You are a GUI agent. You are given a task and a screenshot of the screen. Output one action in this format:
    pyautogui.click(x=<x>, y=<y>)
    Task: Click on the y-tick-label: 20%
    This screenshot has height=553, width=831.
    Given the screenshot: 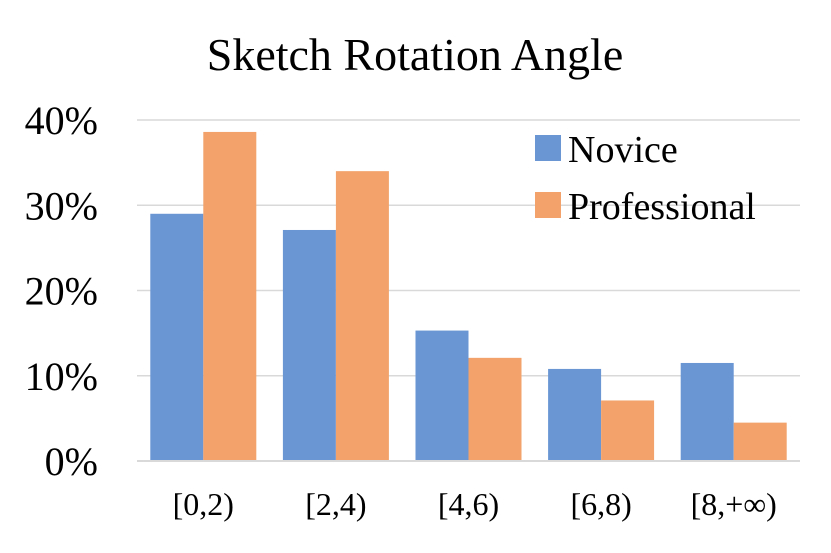 What is the action you would take?
    pyautogui.click(x=61, y=291)
    